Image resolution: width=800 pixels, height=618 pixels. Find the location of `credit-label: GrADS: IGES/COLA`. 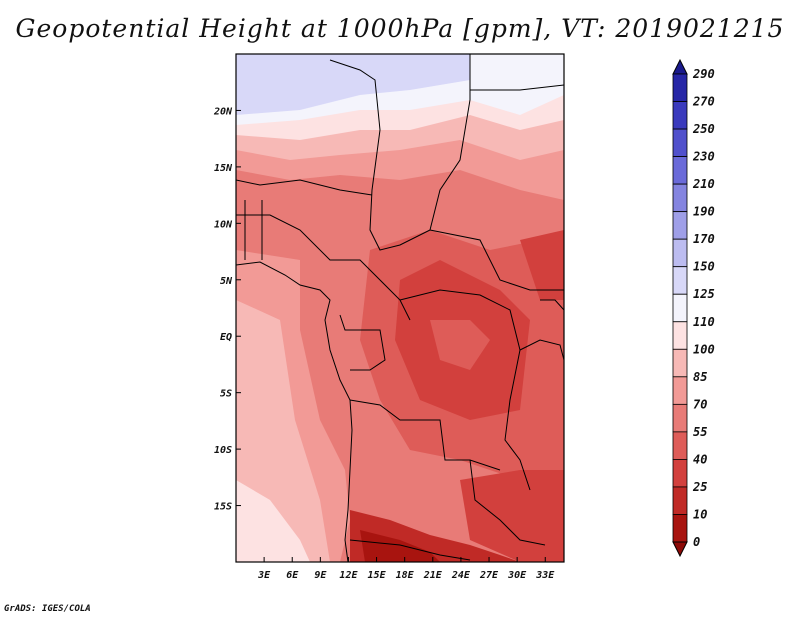

credit-label: GrADS: IGES/COLA is located at coordinates (47, 609).